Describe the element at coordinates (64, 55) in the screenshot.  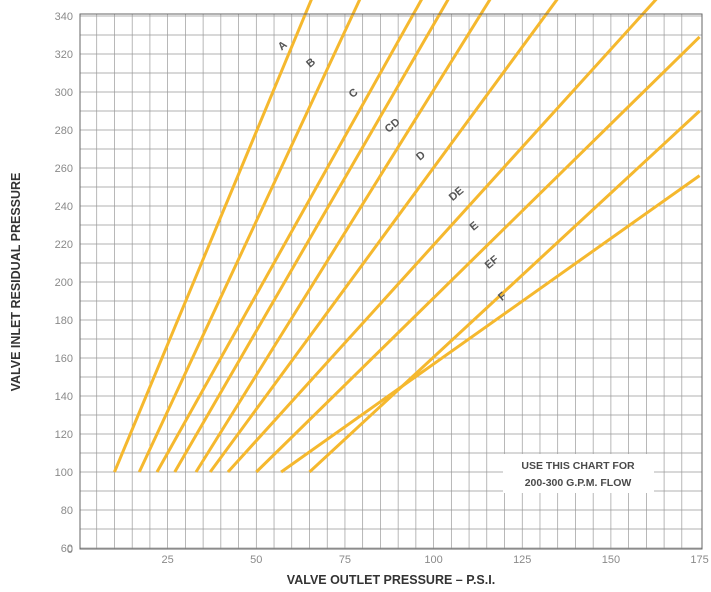
I see `y-tick-label: 320` at that location.